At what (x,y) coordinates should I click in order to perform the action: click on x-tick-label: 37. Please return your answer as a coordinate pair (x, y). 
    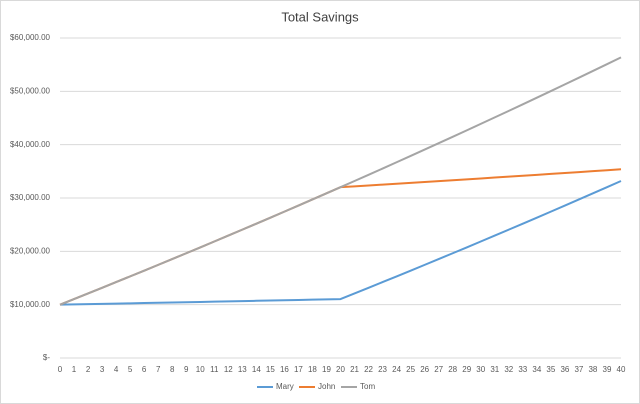
    Looking at the image, I should click on (578, 369).